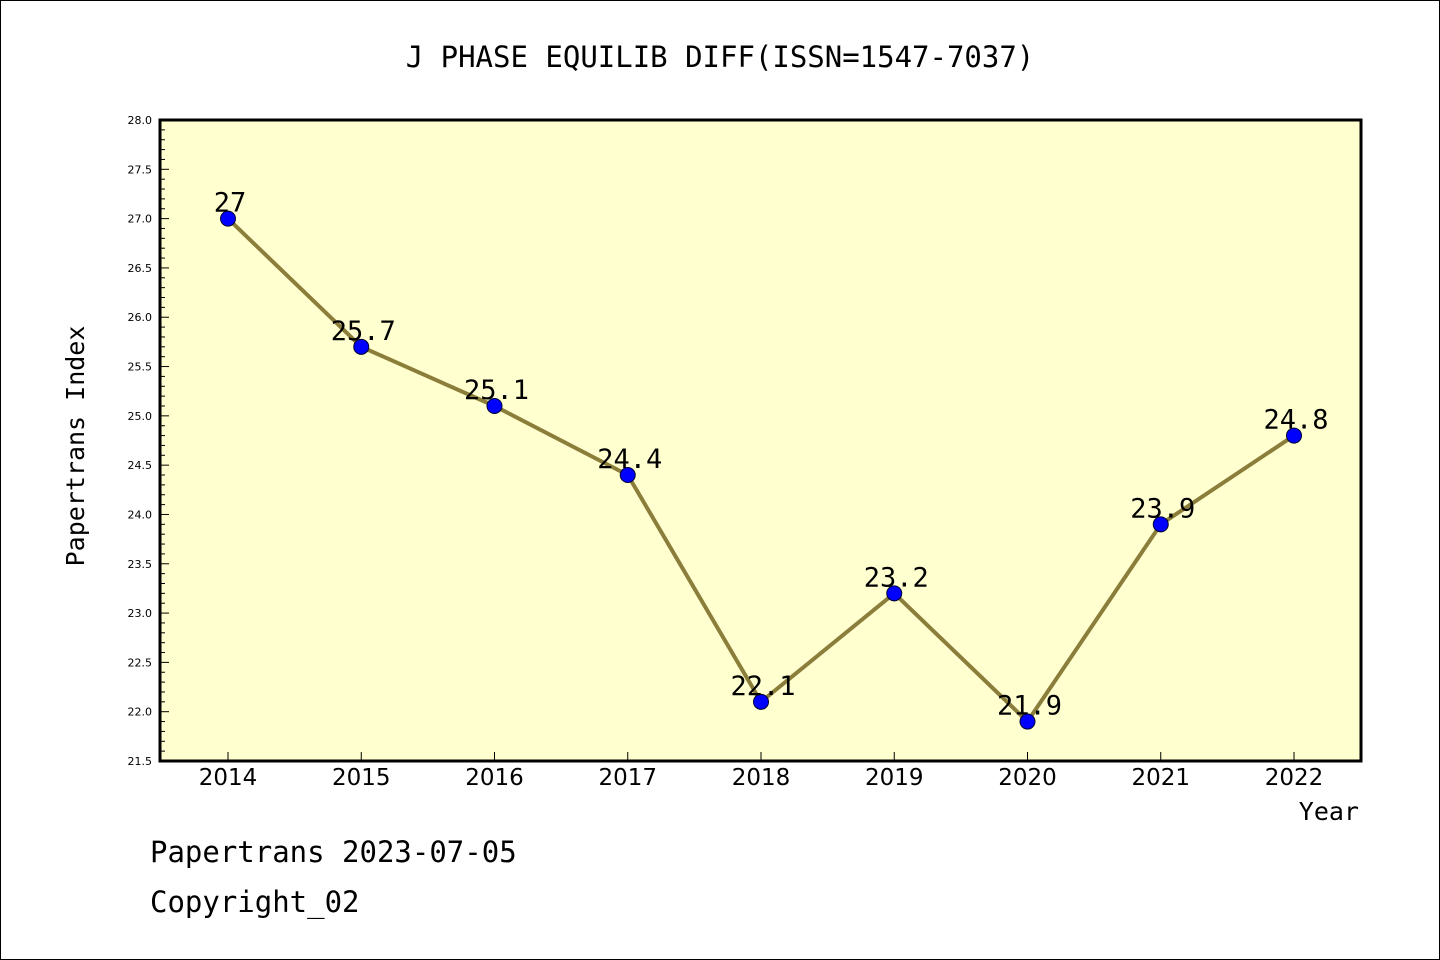 This screenshot has width=1440, height=960. Describe the element at coordinates (140, 169) in the screenshot. I see `y-tick-label: 27.5` at that location.